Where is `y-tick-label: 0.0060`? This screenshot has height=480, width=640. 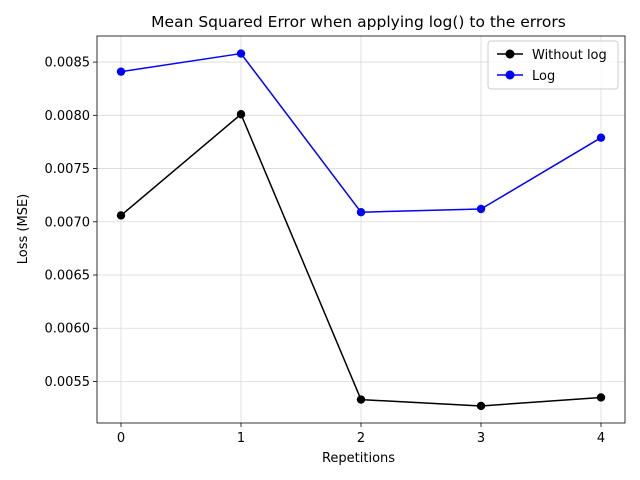 y-tick-label: 0.0060 is located at coordinates (68, 329).